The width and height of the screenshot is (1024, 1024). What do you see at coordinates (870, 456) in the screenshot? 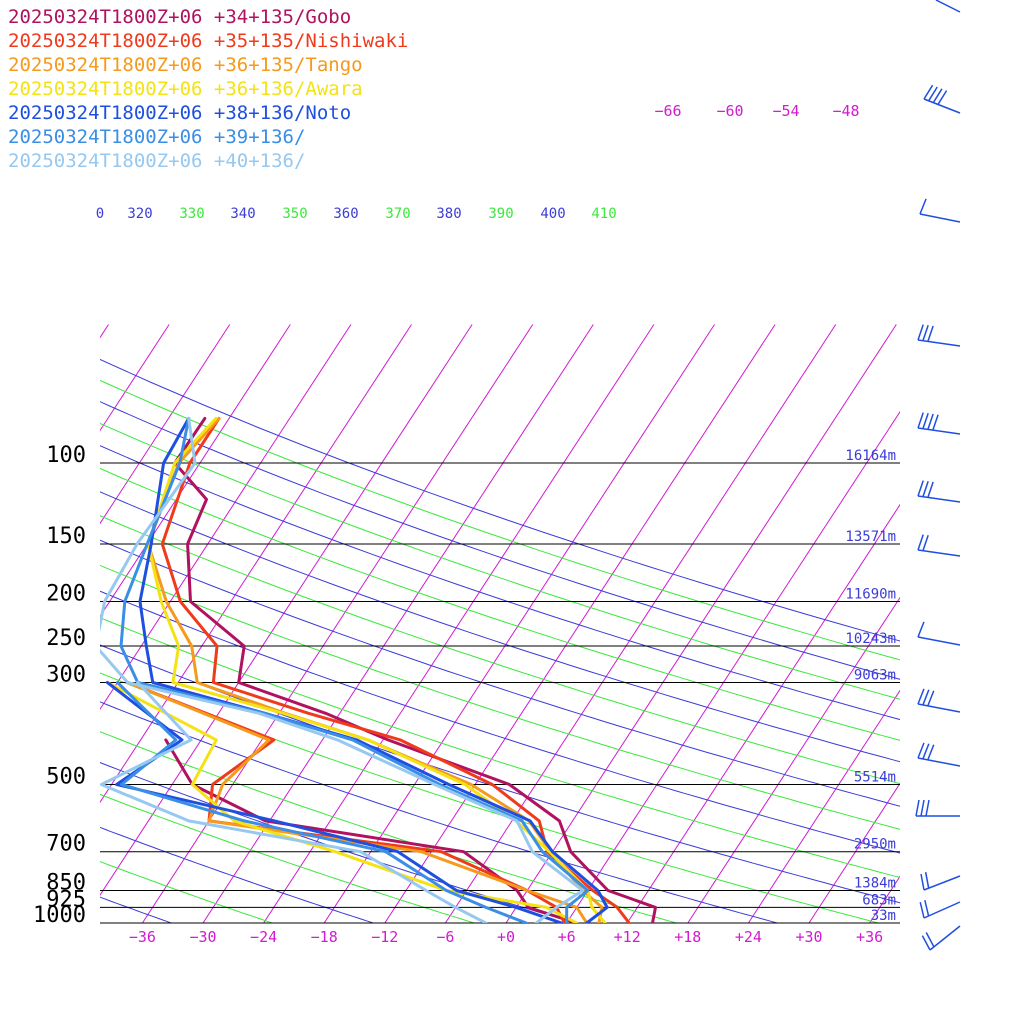
I see `height-label: 16164m` at bounding box center [870, 456].